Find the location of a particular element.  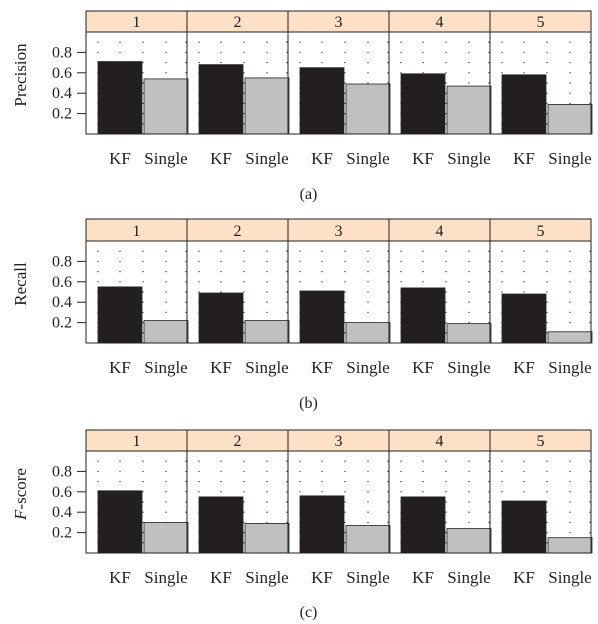

y-tick-label: 0.4 is located at coordinates (62, 93).